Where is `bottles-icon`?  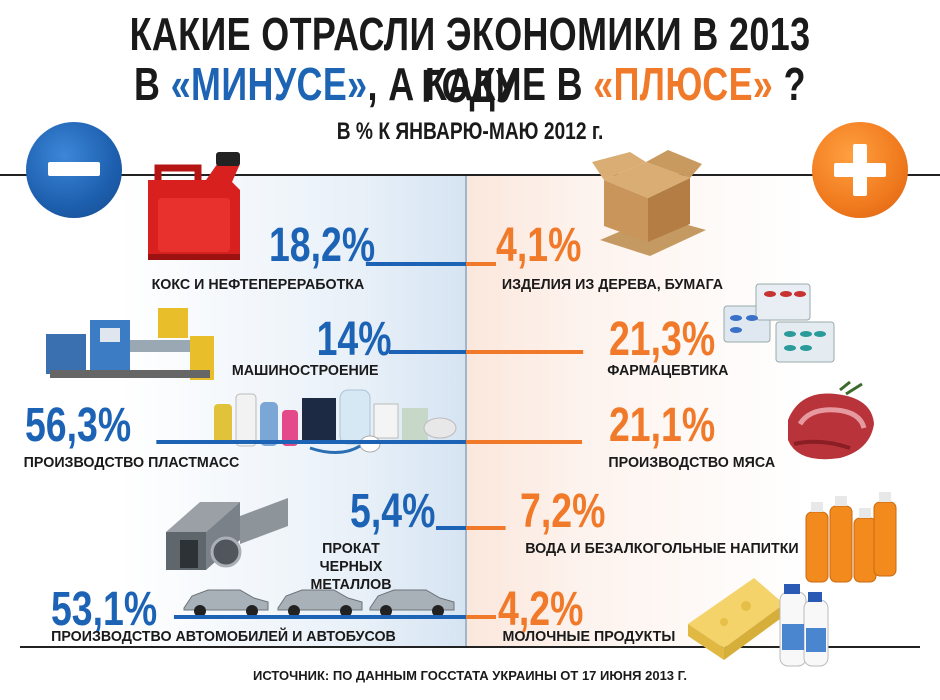
bottles-icon is located at coordinates (851, 537).